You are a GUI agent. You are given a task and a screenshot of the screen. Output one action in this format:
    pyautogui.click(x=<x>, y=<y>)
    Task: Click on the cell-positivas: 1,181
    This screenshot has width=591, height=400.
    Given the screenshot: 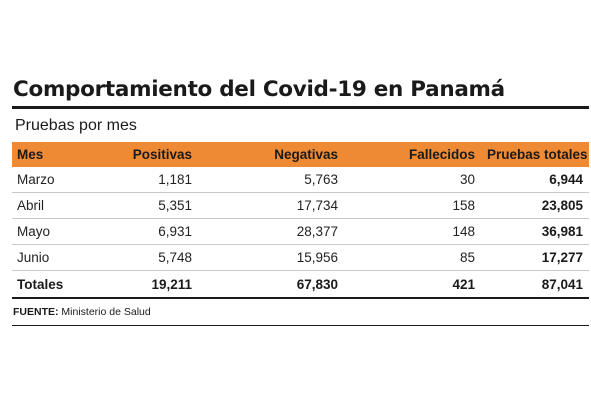 What is the action you would take?
    pyautogui.click(x=145, y=180)
    